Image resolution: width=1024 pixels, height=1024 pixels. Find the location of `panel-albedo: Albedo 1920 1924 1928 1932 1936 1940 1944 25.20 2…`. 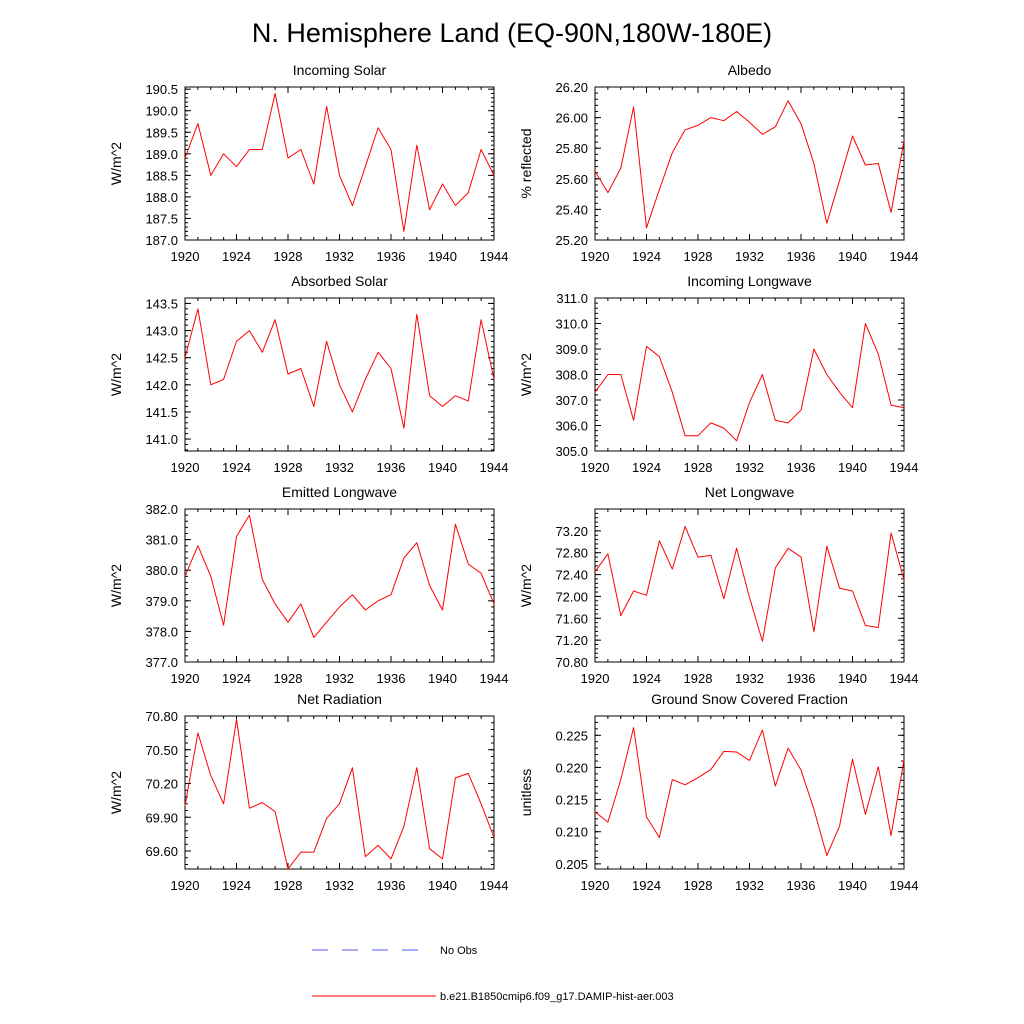

panel-albedo: Albedo 1920 1924 1928 1932 1936 1940 1944 25.20 2… is located at coordinates (718, 163).